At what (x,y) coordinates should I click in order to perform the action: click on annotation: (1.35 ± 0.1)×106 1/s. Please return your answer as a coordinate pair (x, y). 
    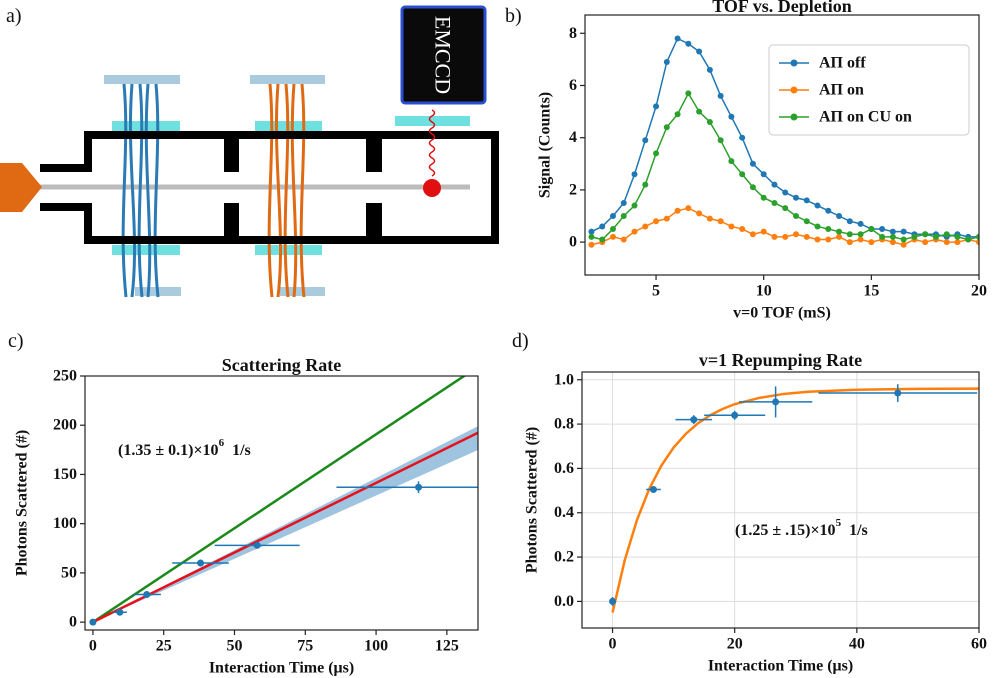
    Looking at the image, I should click on (184, 448).